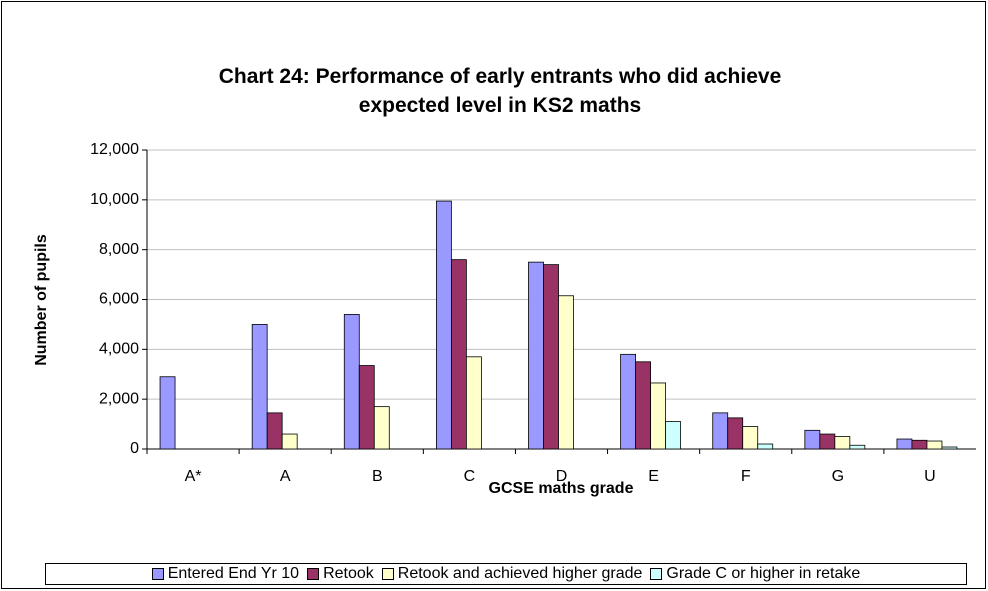  What do you see at coordinates (561, 488) in the screenshot?
I see `x-axis-label: GCSE maths grade` at bounding box center [561, 488].